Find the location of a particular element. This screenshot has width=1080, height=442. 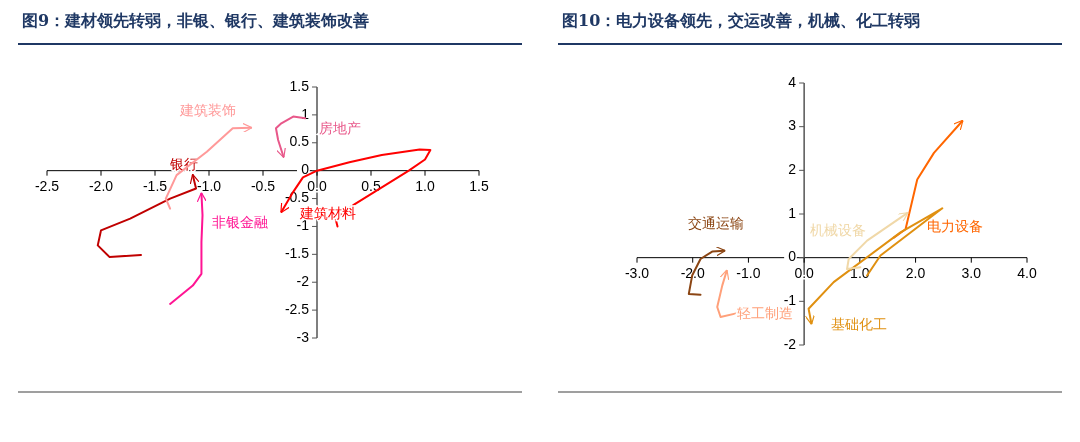

x-tick-label: 4.0 is located at coordinates (1027, 272).